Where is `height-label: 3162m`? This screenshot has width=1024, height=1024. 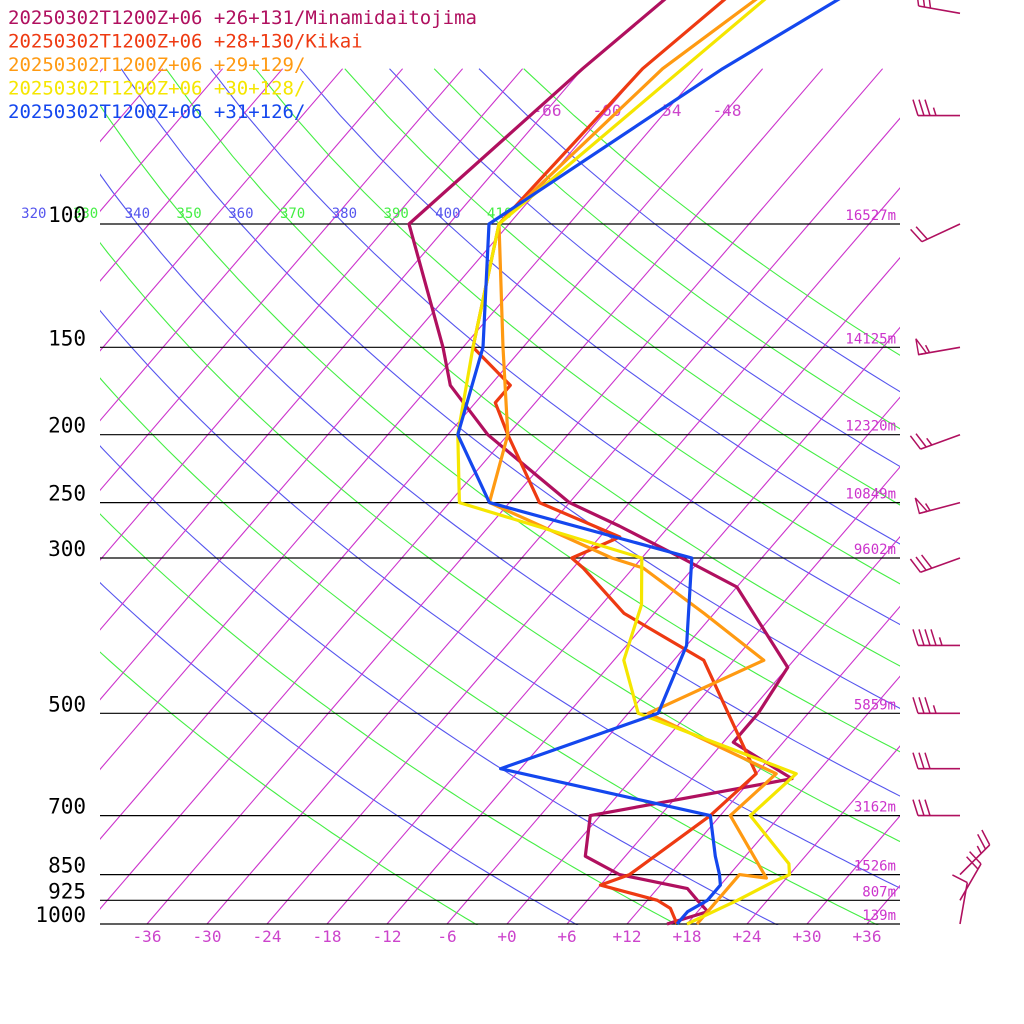 height-label: 3162m is located at coordinates (875, 808).